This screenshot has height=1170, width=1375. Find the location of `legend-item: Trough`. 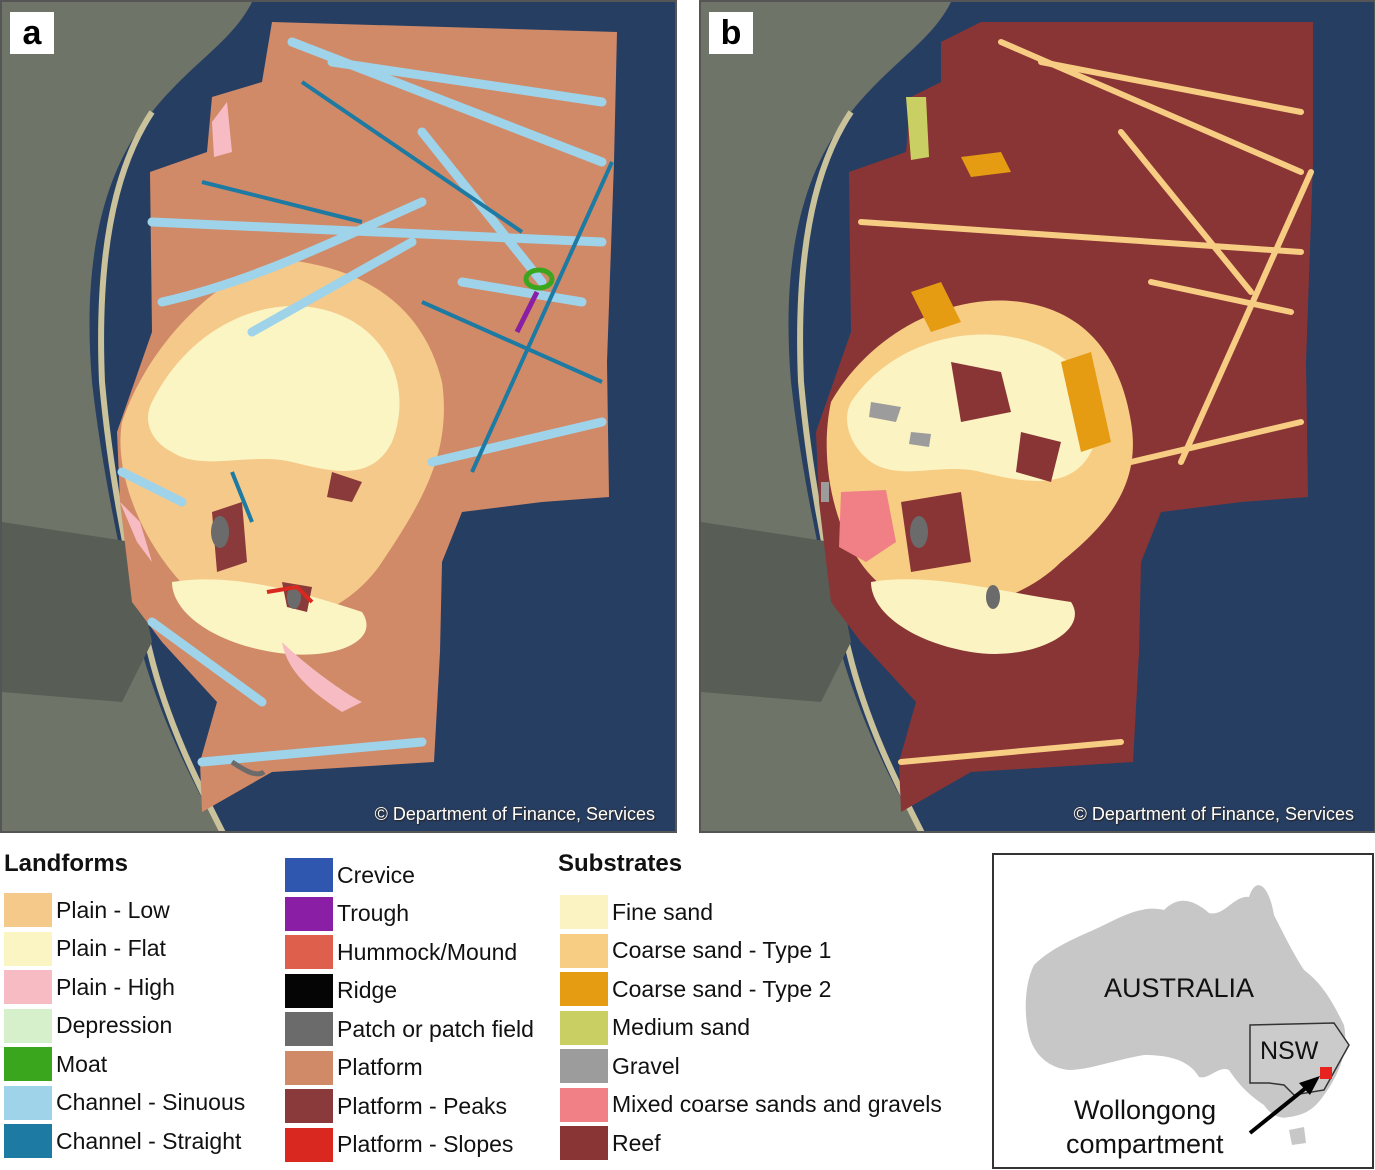

legend-item: Trough is located at coordinates (347, 914).